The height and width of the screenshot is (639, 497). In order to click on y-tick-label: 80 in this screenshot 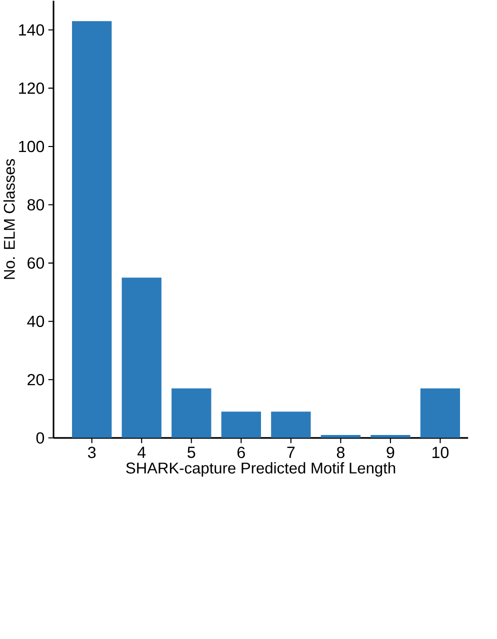, I will do `click(36, 204)`.